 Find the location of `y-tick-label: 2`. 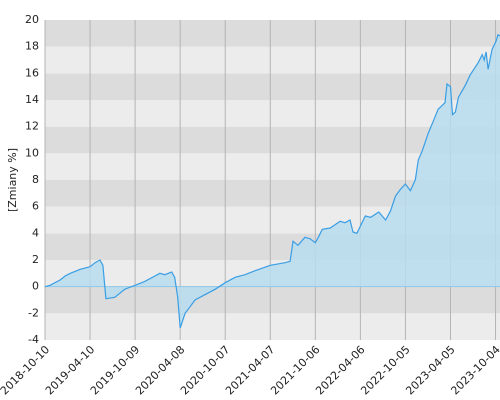

y-tick-label: 2 is located at coordinates (35, 259).